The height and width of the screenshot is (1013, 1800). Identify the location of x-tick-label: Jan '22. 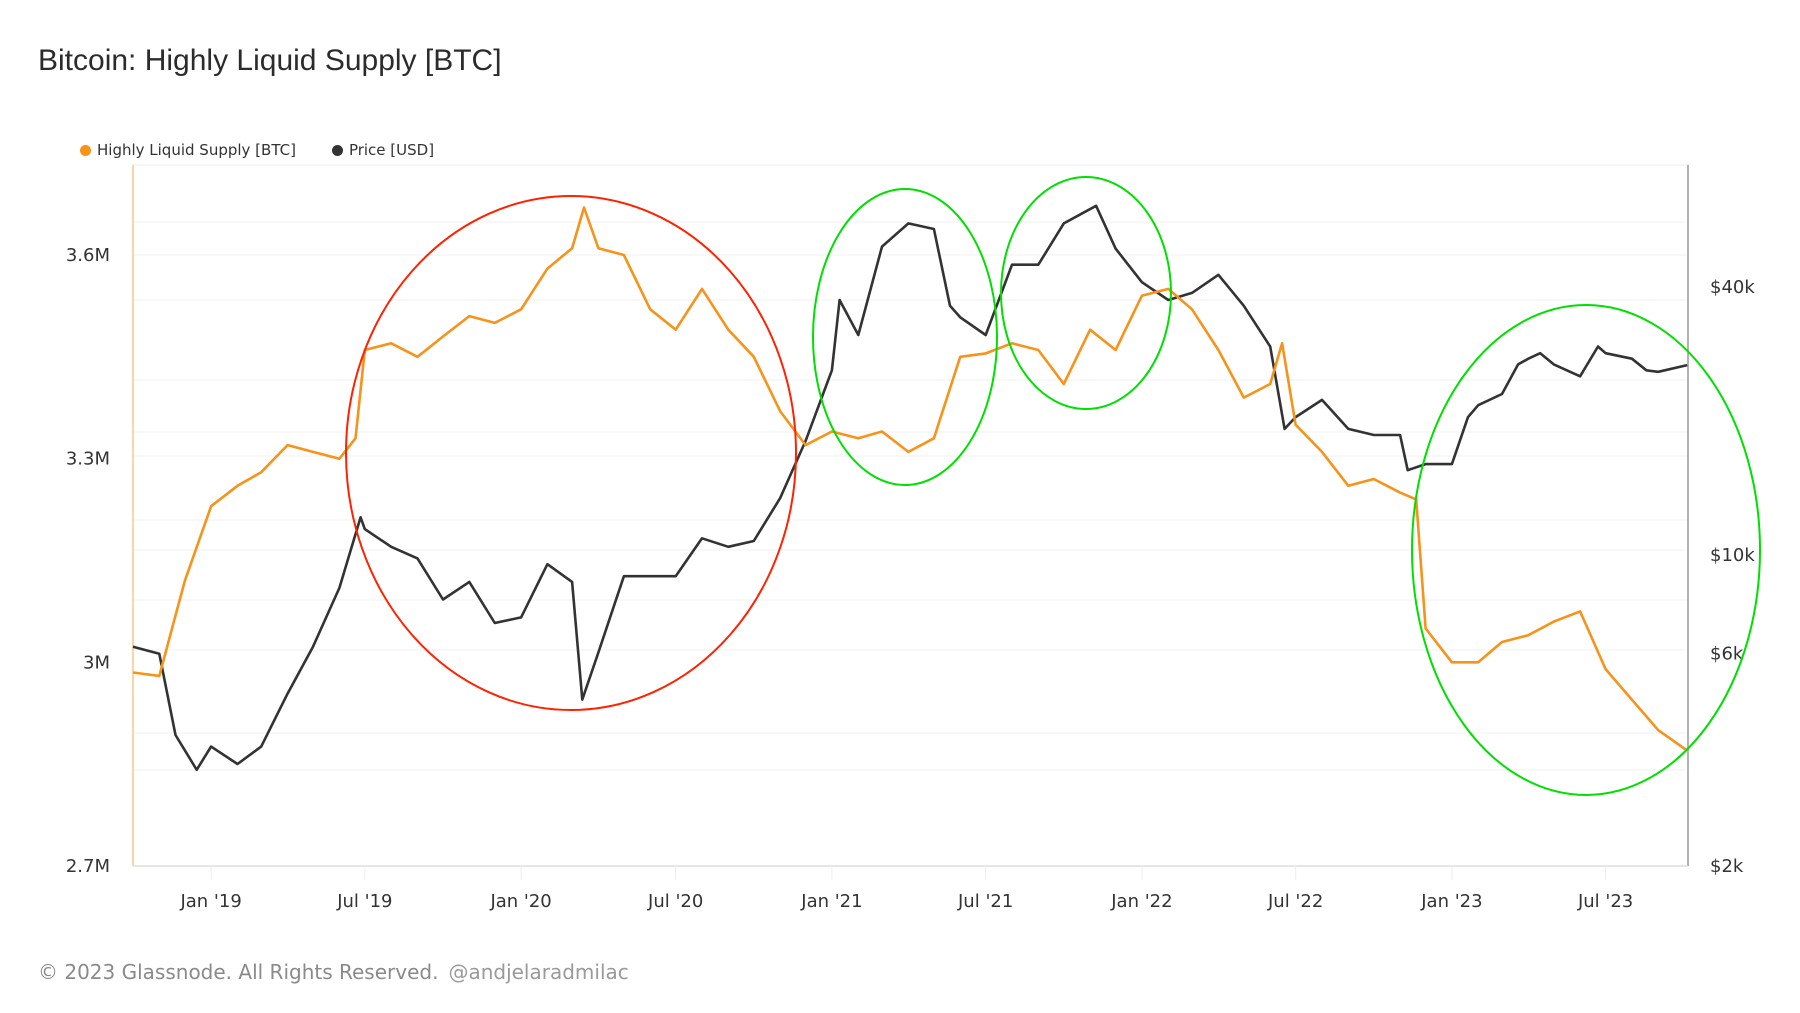
(1141, 901).